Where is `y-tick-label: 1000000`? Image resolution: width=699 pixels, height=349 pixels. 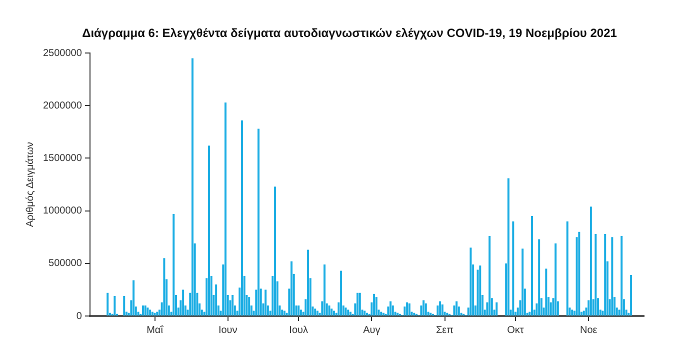 y-tick-label: 1000000 is located at coordinates (62, 211).